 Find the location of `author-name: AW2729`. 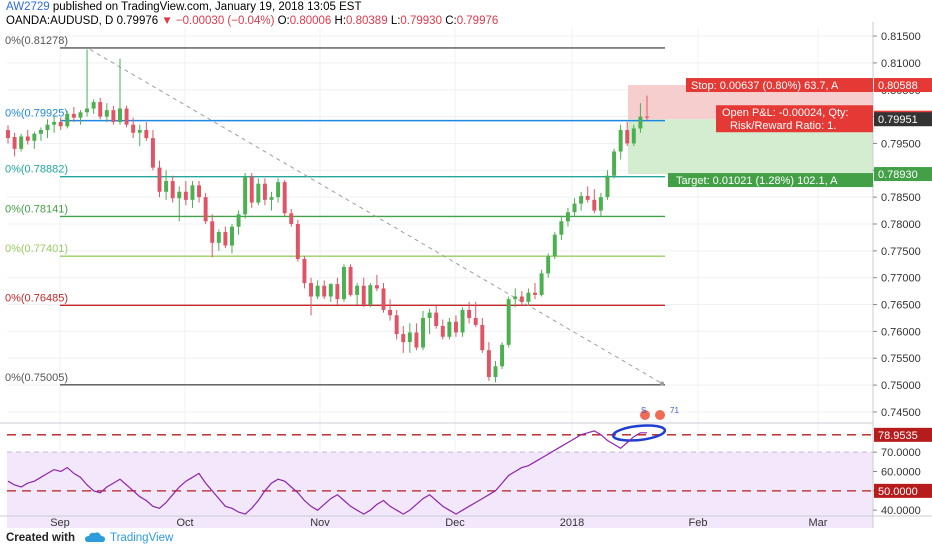

author-name: AW2729 is located at coordinates (28, 7).